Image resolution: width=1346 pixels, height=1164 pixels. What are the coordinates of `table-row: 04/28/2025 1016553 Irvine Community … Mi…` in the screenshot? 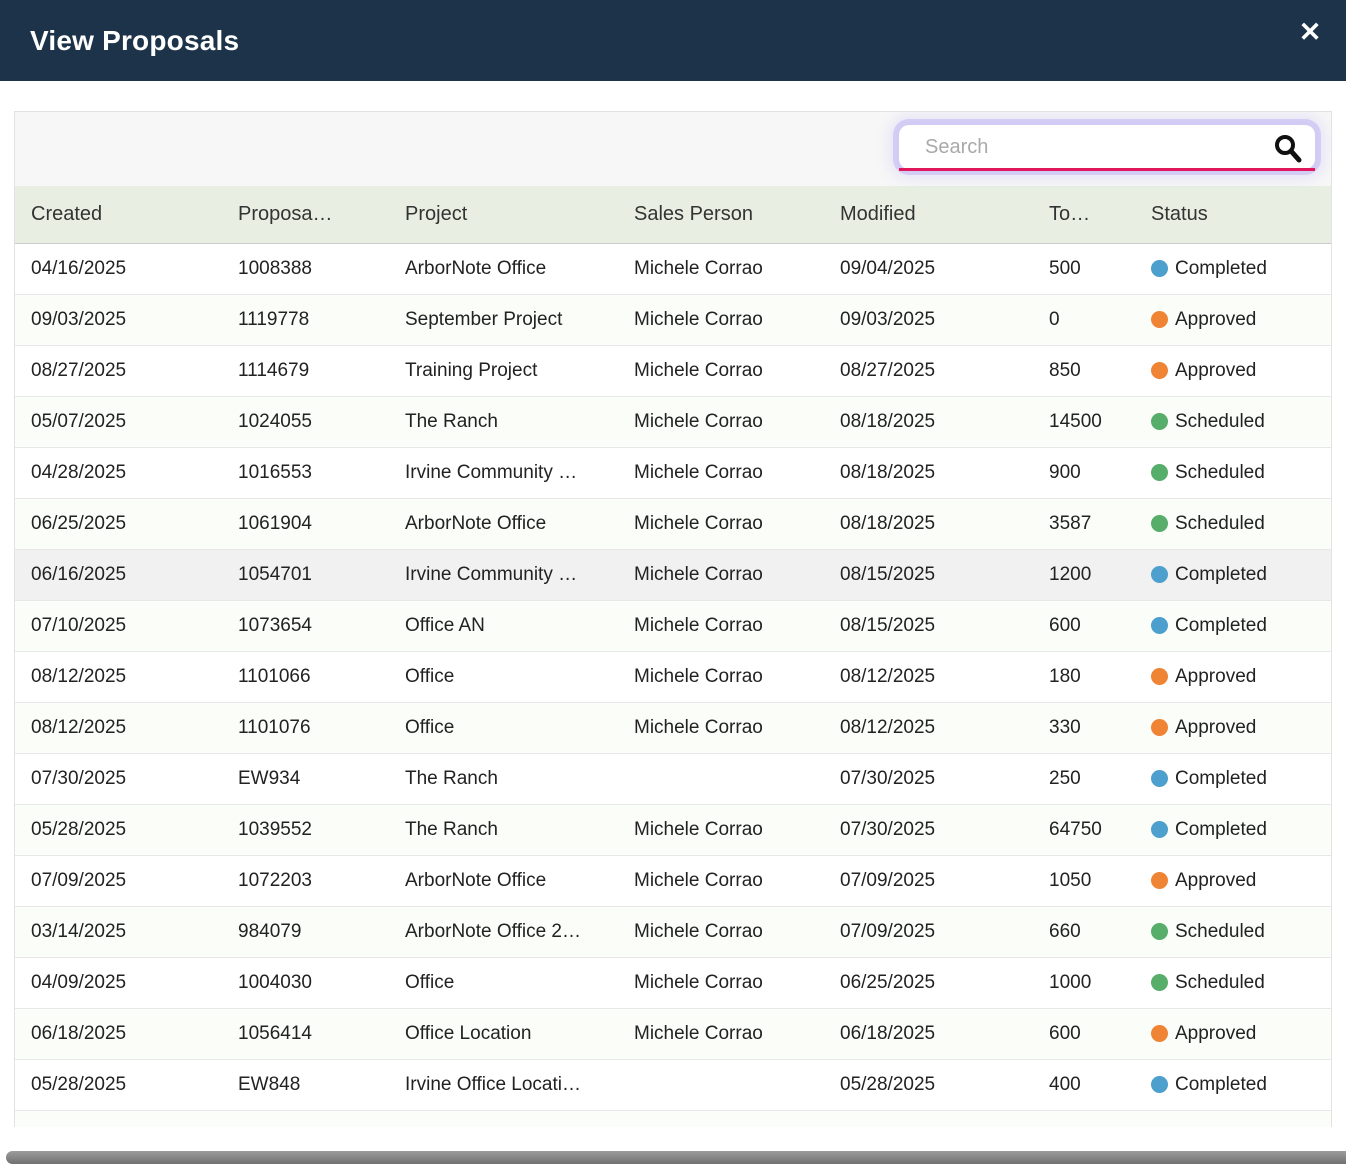 It's located at (673, 472).